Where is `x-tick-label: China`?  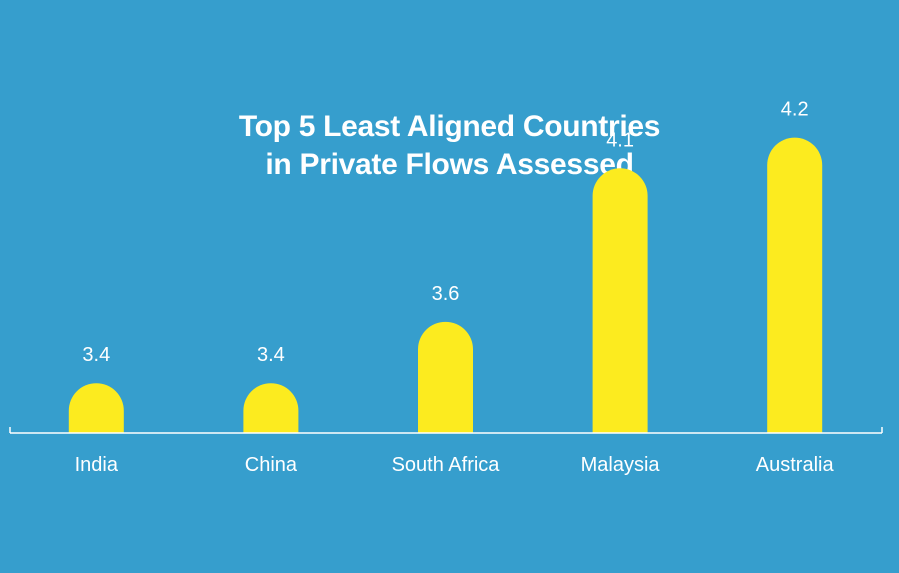 x-tick-label: China is located at coordinates (271, 465).